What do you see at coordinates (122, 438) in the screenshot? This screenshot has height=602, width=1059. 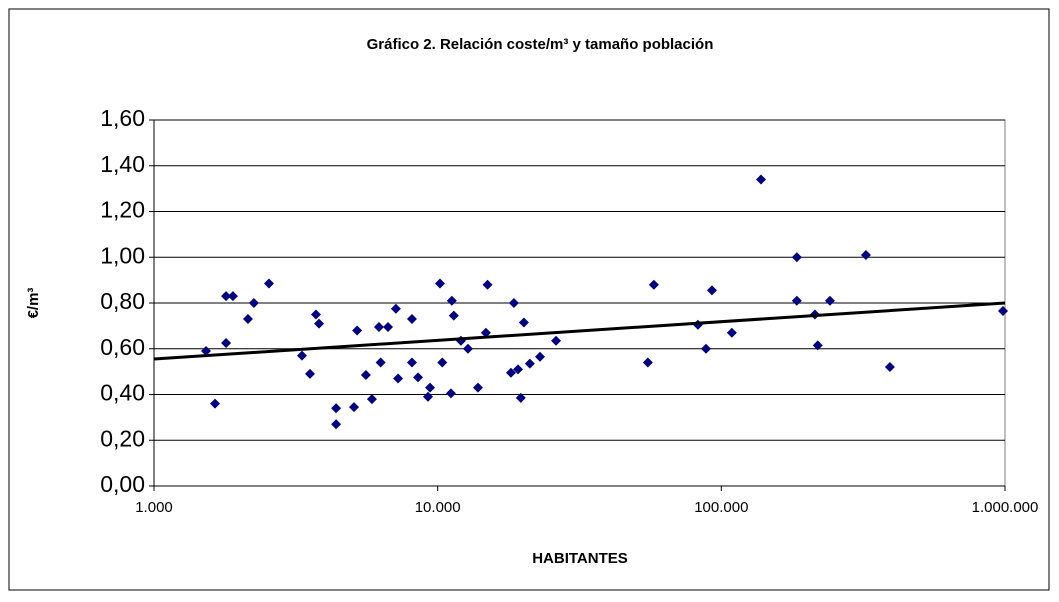 I see `y-tick-label: 0,20` at bounding box center [122, 438].